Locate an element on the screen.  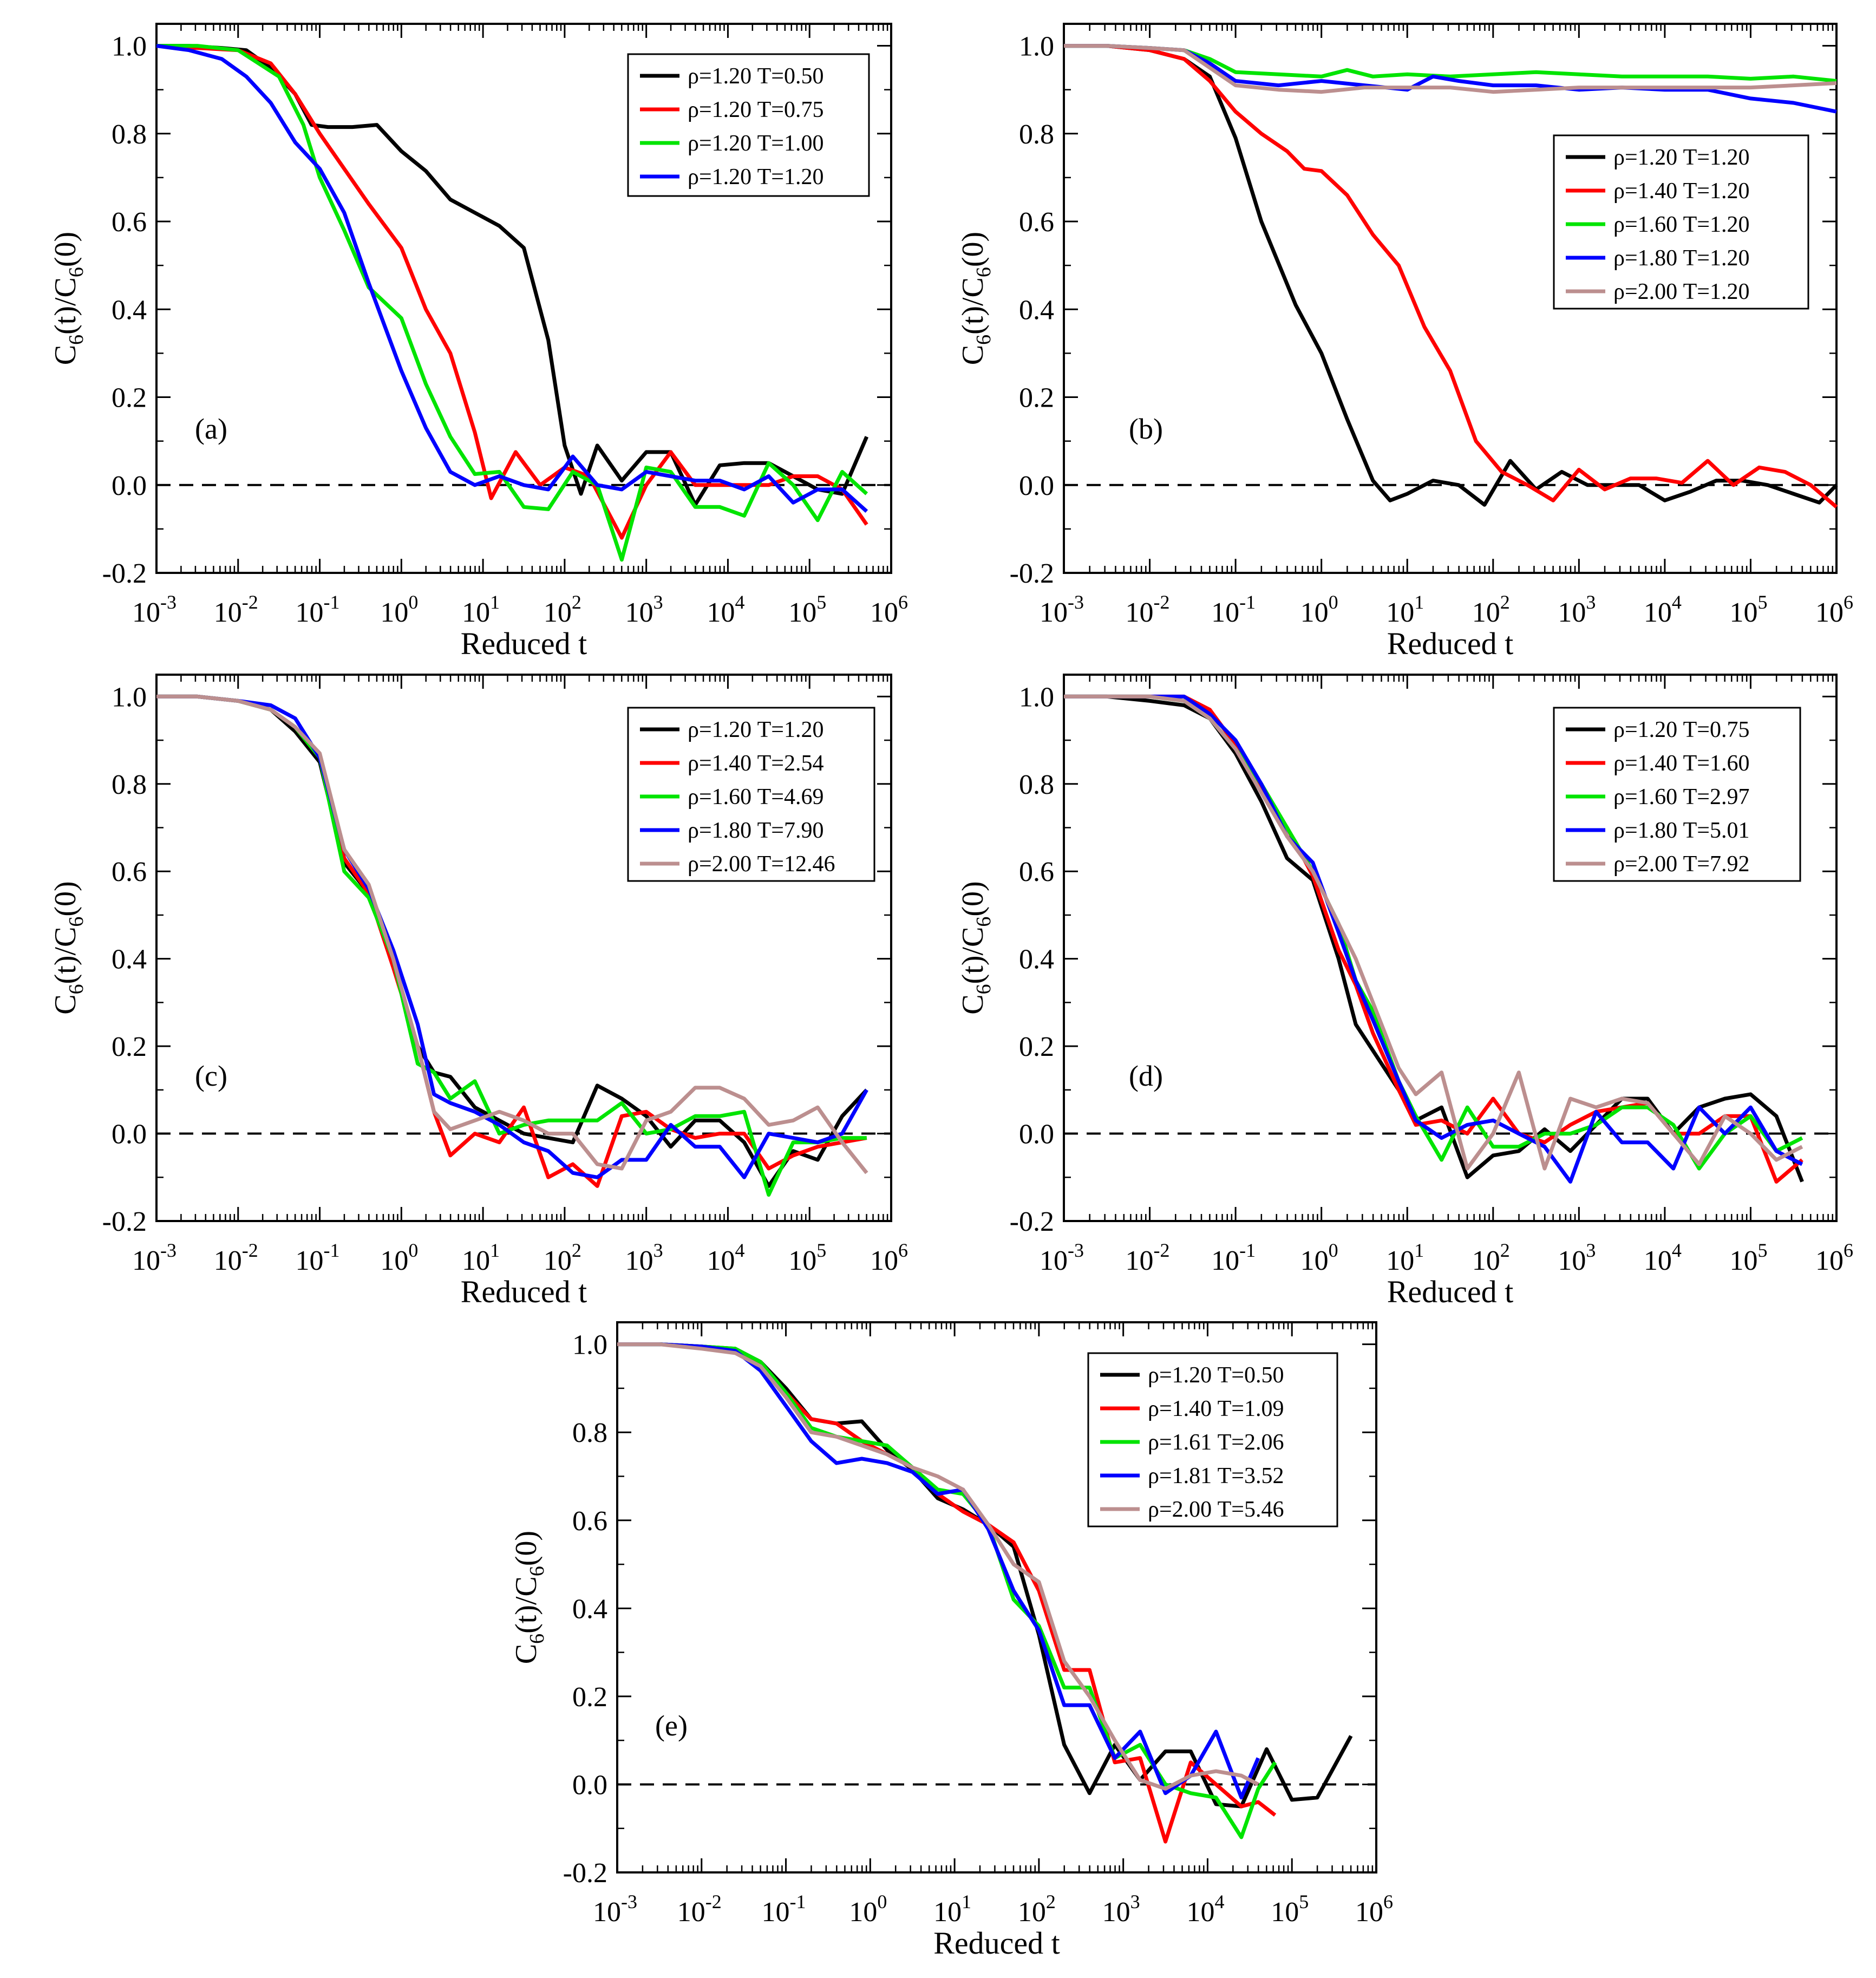
legend-entry-label: ρ=1.80 T=7.90 is located at coordinates (756, 830).